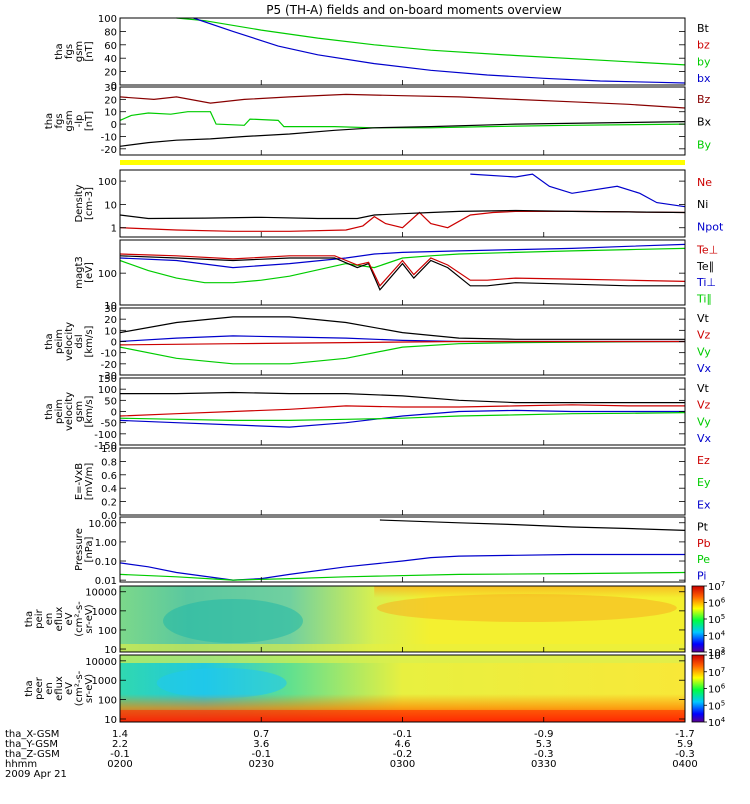 Image resolution: width=750 pixels, height=804 pixels. I want to click on colorbar-tick-label: 10⁸, so click(716, 655).